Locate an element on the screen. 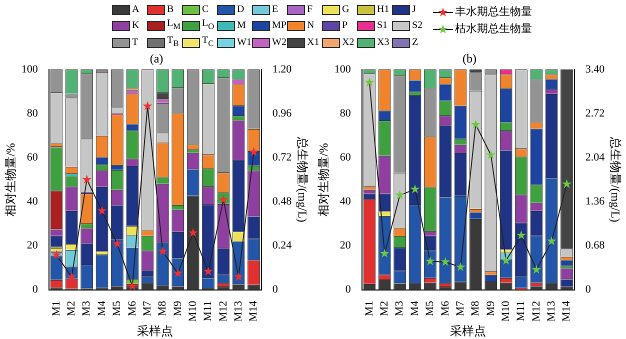 Image resolution: width=626 pixels, height=339 pixels. legend-label: L$_{M}$ is located at coordinates (174, 25).